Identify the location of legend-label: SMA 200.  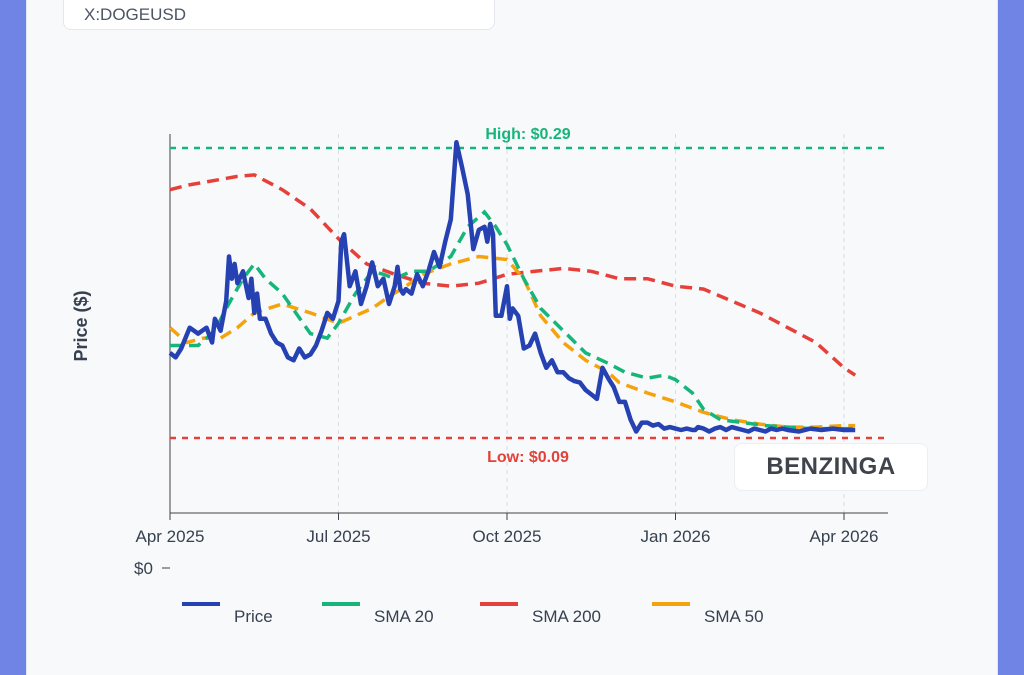
(566, 616).